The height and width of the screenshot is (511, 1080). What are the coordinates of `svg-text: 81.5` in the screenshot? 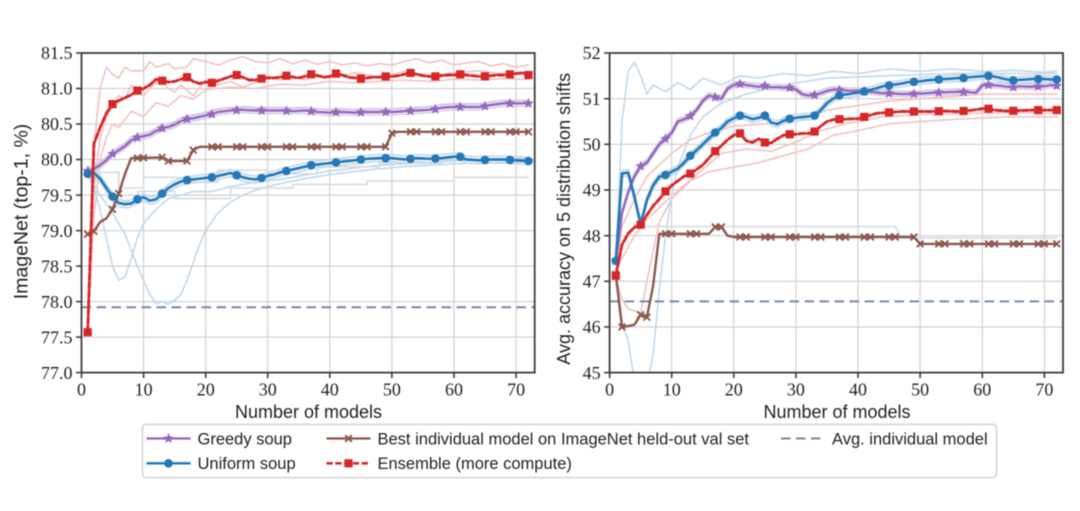 It's located at (57, 53).